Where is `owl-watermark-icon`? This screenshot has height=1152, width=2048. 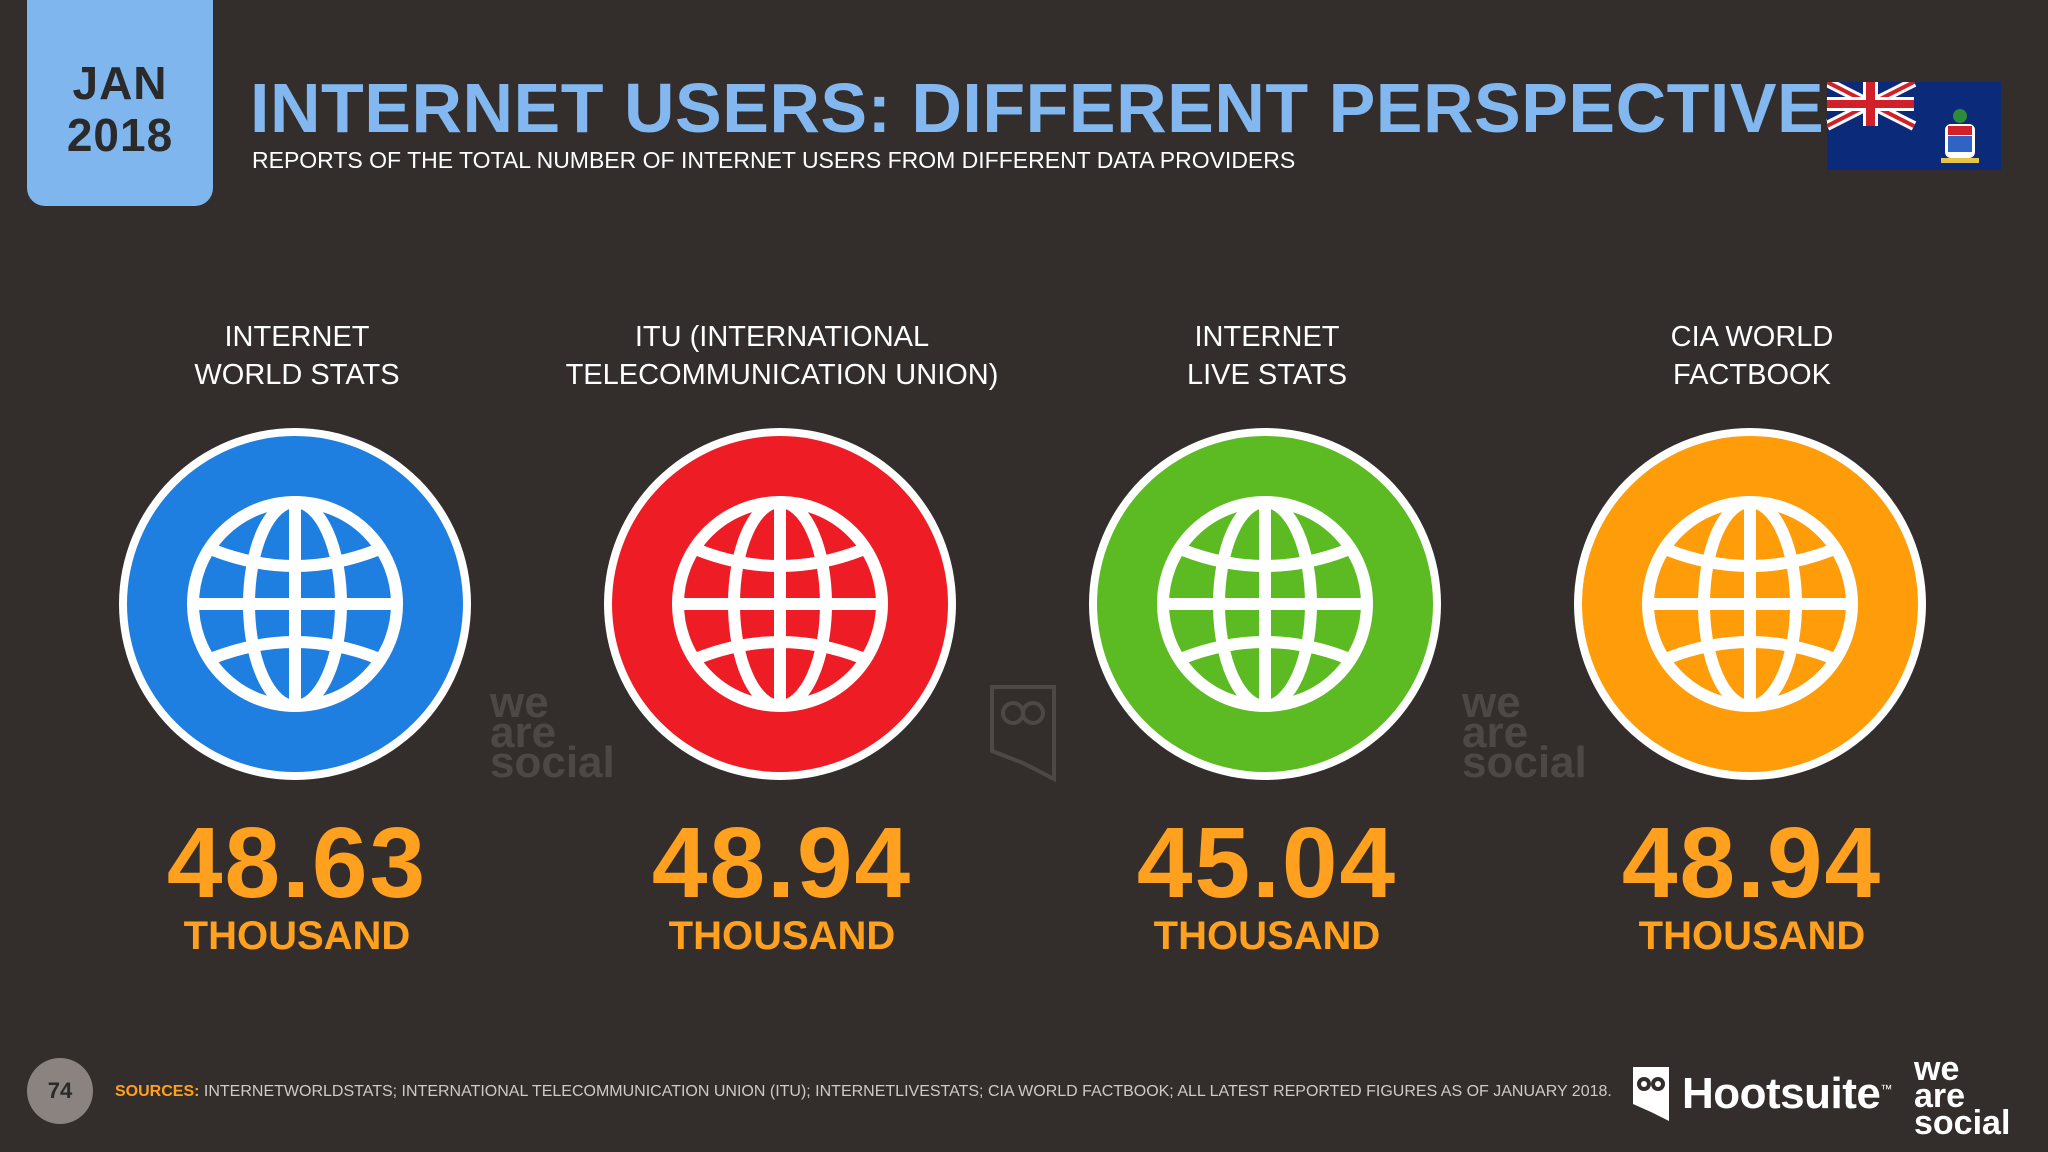
owl-watermark-icon is located at coordinates (1023, 734).